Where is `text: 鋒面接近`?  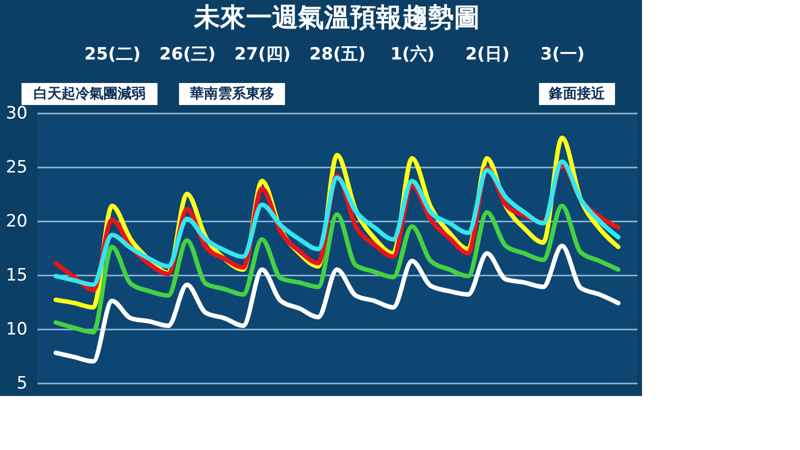 text: 鋒面接近 is located at coordinates (577, 93).